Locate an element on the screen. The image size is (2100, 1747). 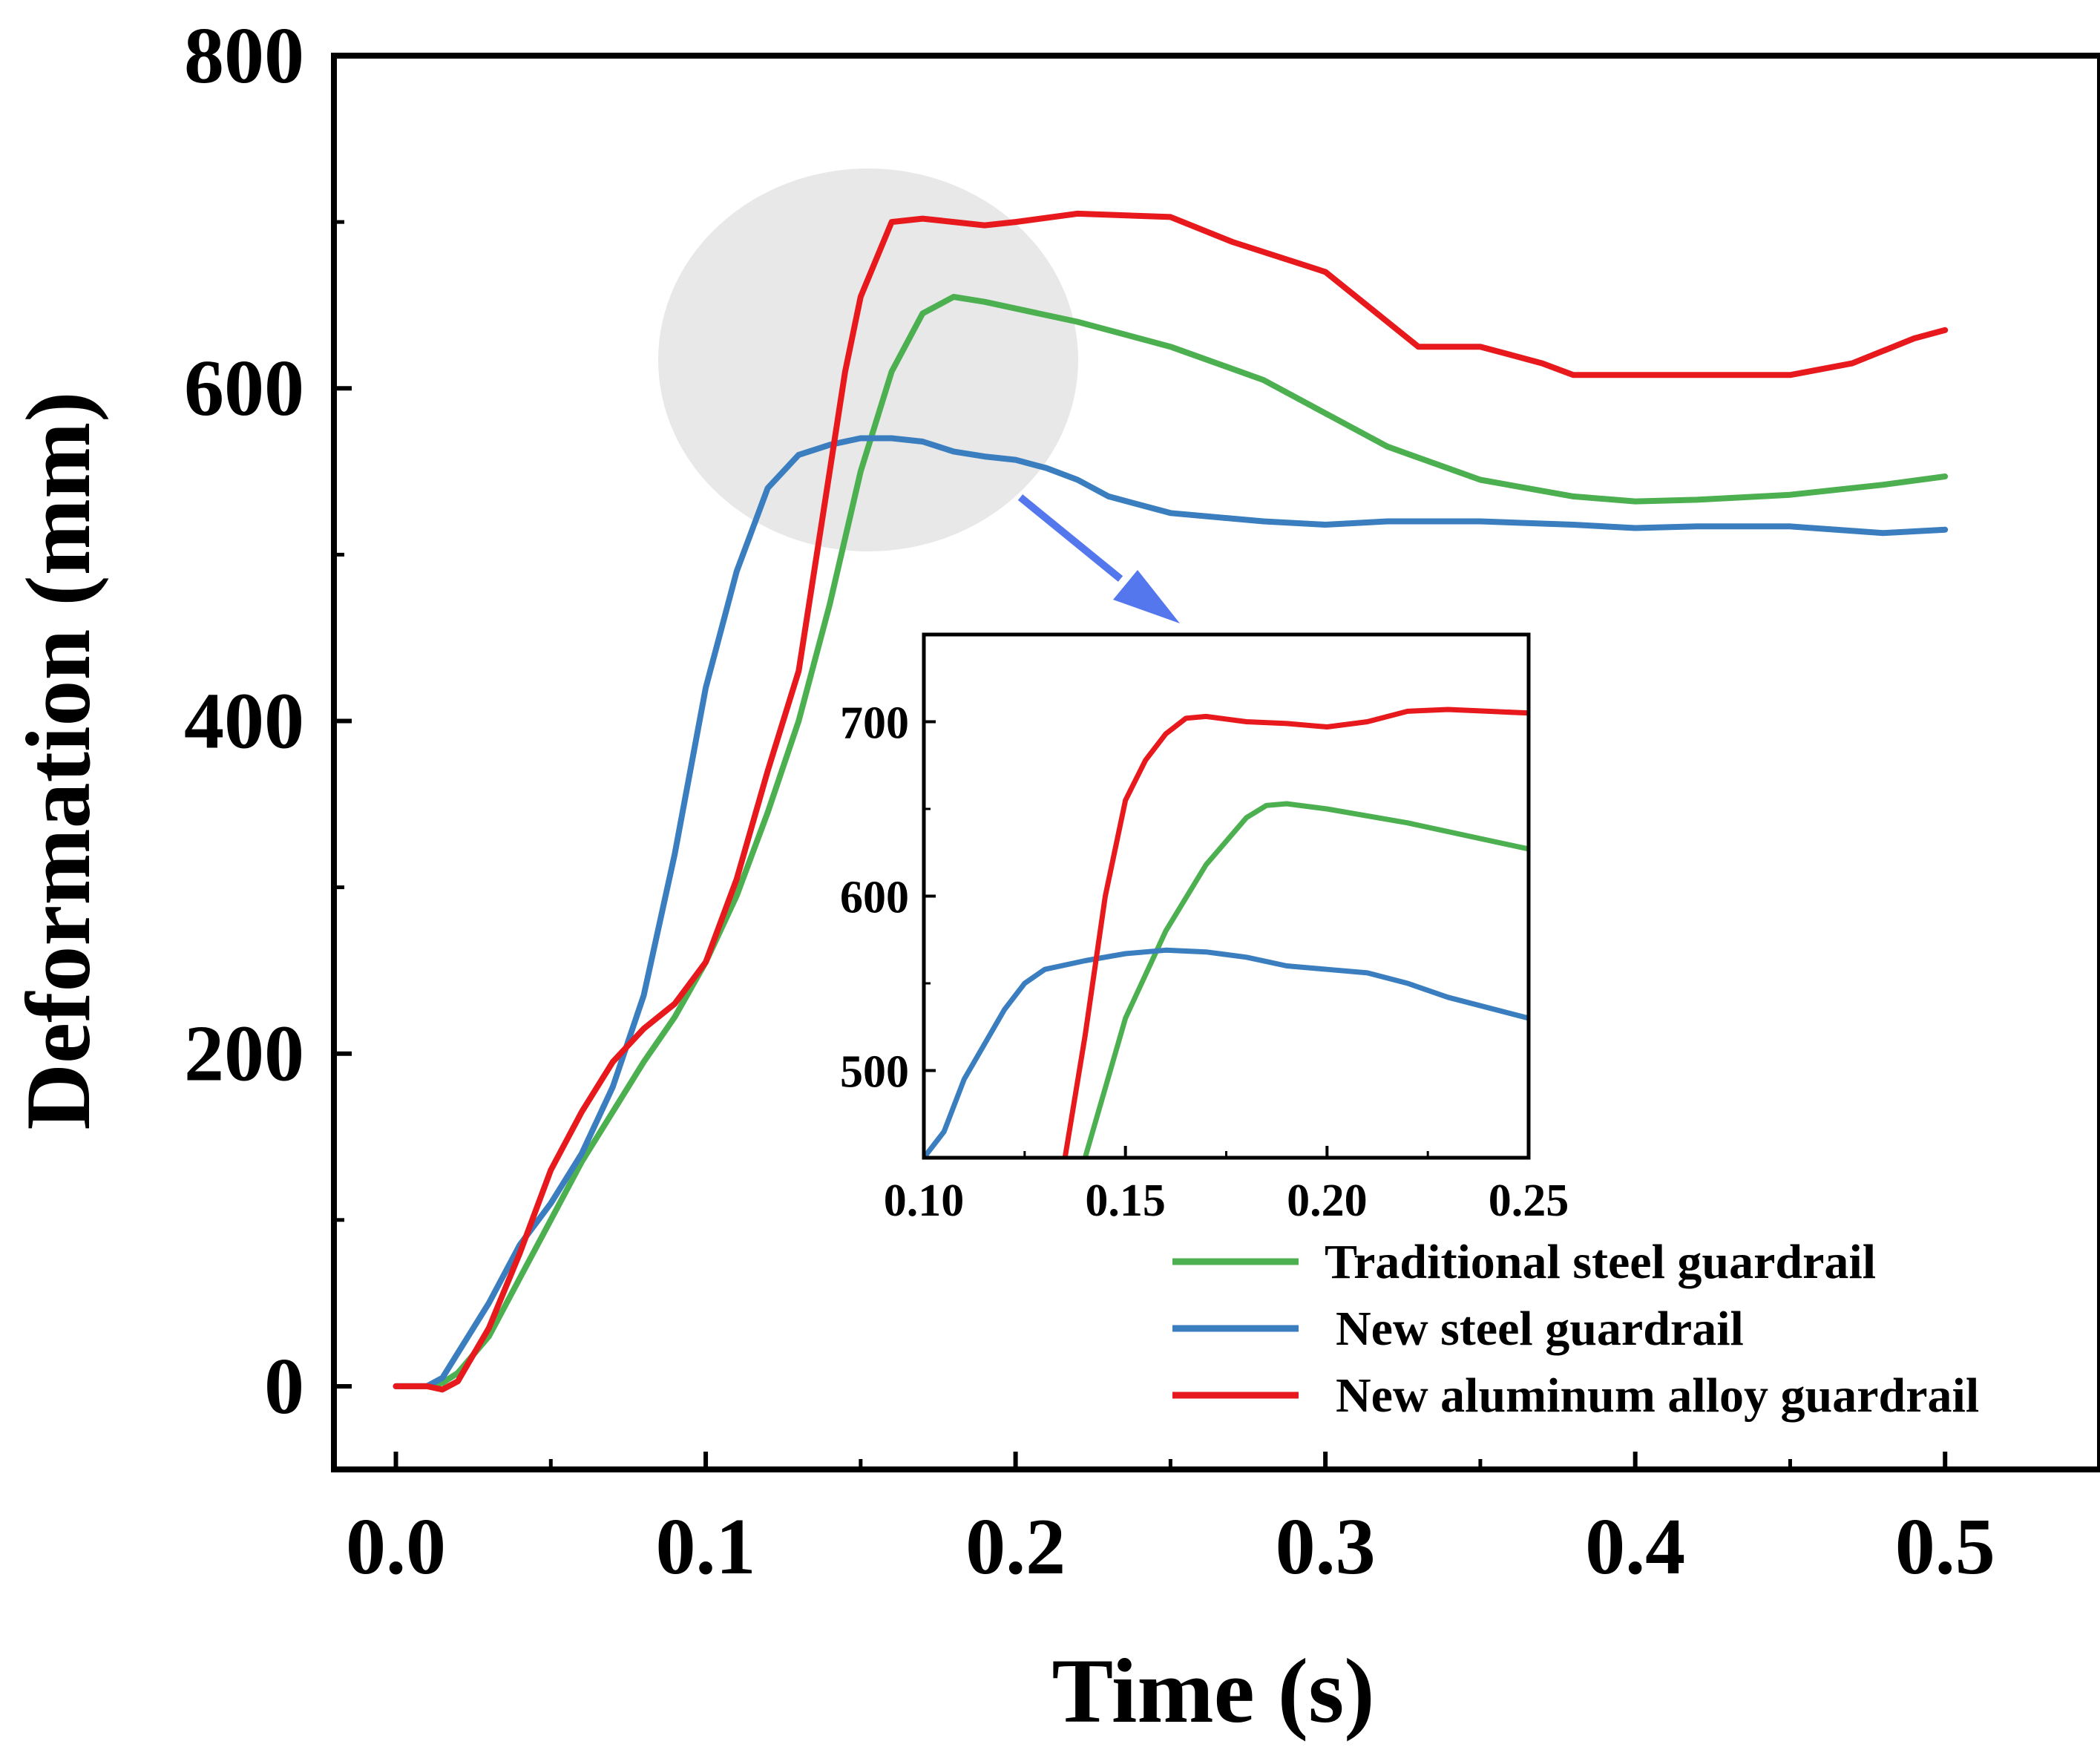
inset-x-tick-label: 0.15 is located at coordinates (1126, 1201).